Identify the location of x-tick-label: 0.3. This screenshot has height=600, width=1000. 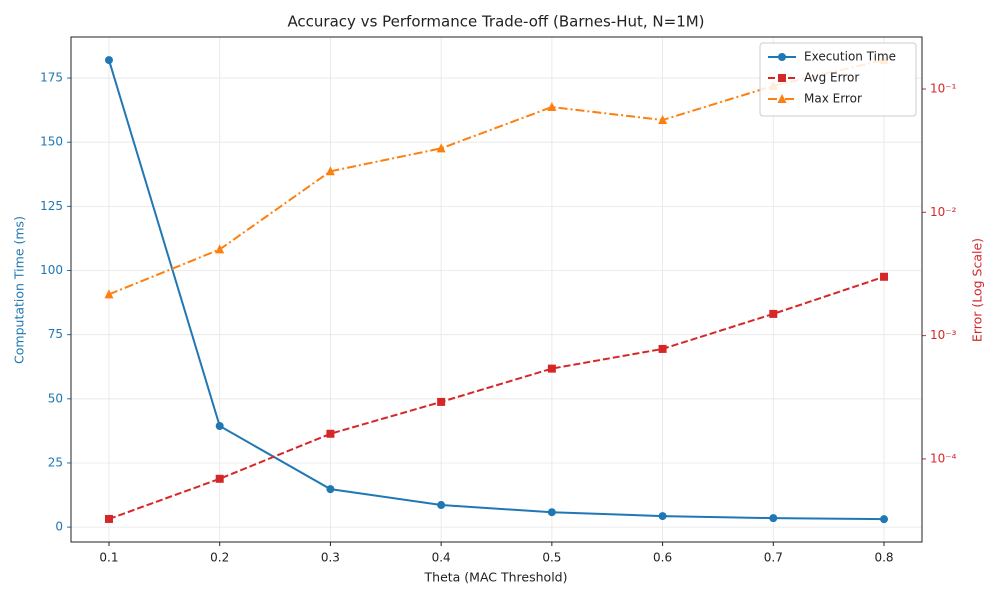
(330, 558).